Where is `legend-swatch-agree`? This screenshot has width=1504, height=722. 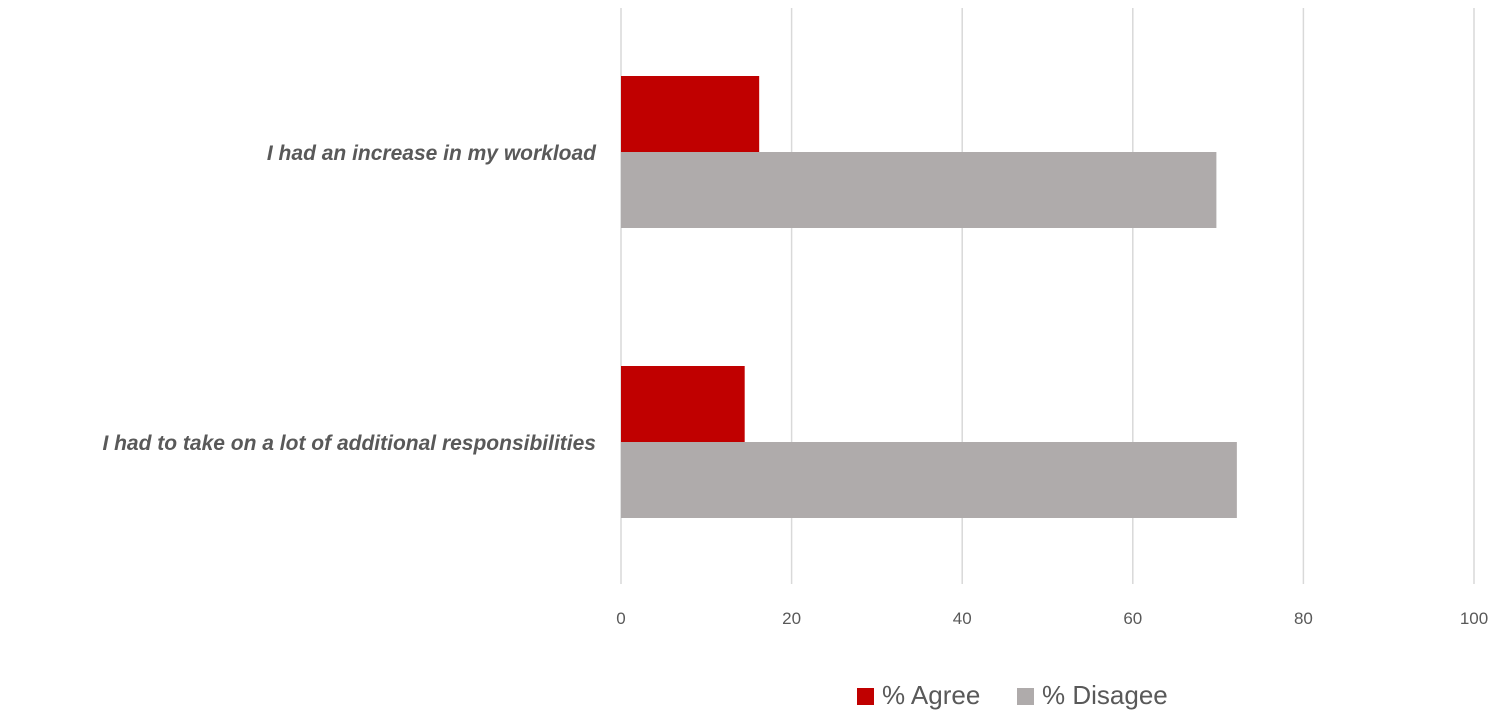
legend-swatch-agree is located at coordinates (865, 696).